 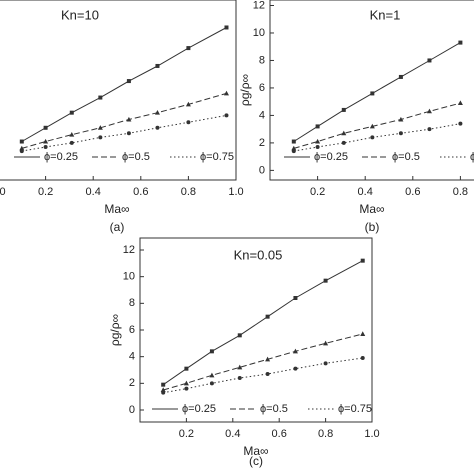 What do you see at coordinates (258, 254) in the screenshot?
I see `chart-title: Kn=0.05` at bounding box center [258, 254].